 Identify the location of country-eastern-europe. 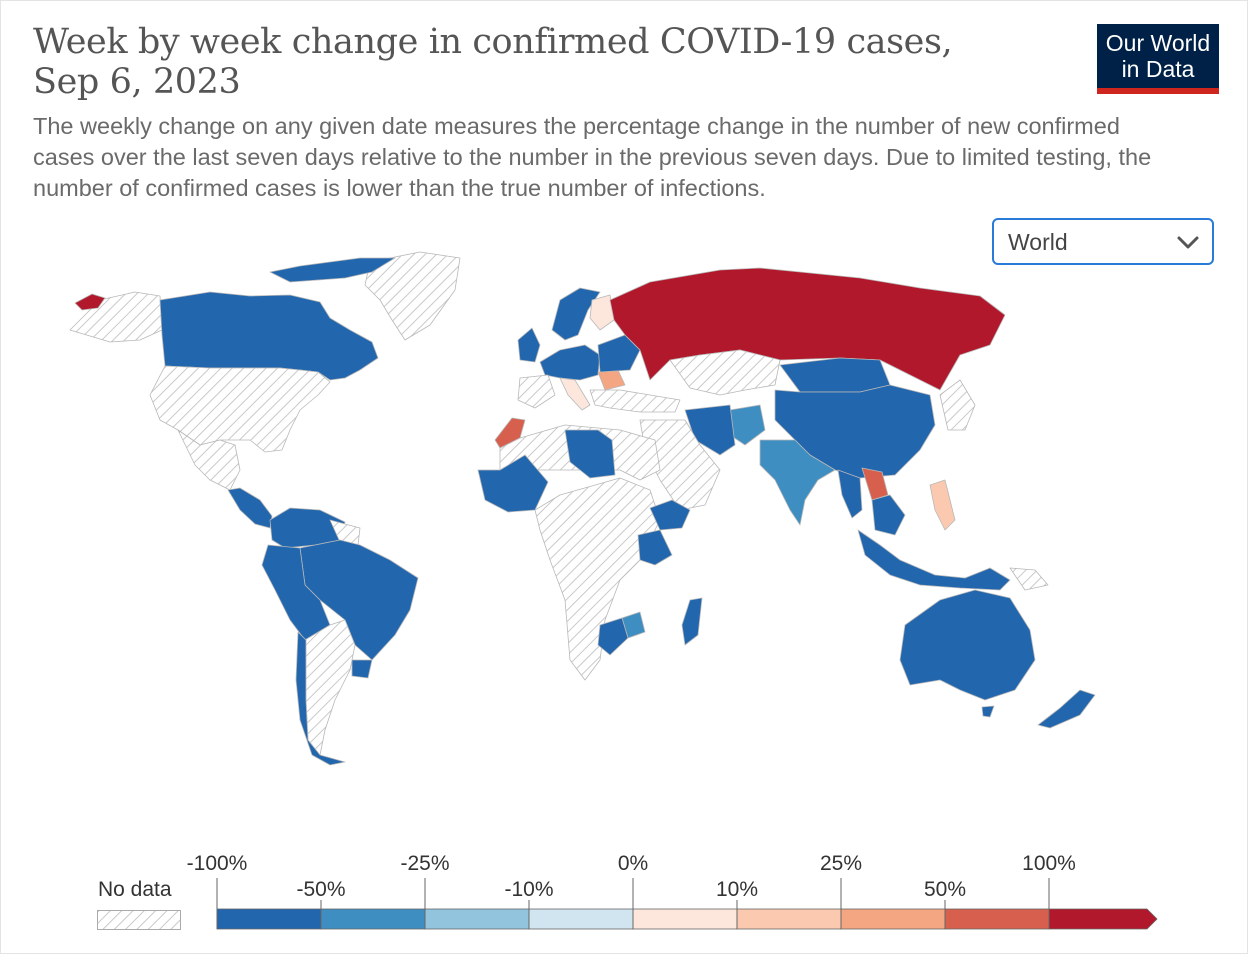
(619, 353).